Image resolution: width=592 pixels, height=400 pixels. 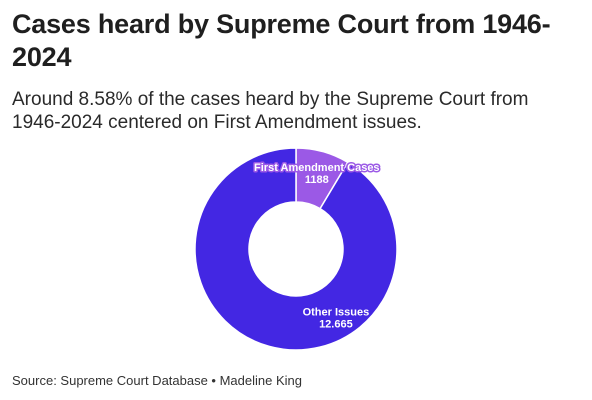 What do you see at coordinates (317, 168) in the screenshot?
I see `slice-label-name-0: First Amendment Cases` at bounding box center [317, 168].